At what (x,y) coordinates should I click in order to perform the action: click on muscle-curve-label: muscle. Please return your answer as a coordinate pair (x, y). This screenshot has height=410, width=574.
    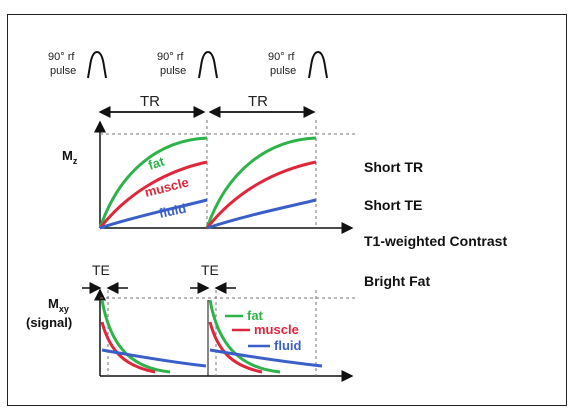
    Looking at the image, I should click on (166, 187).